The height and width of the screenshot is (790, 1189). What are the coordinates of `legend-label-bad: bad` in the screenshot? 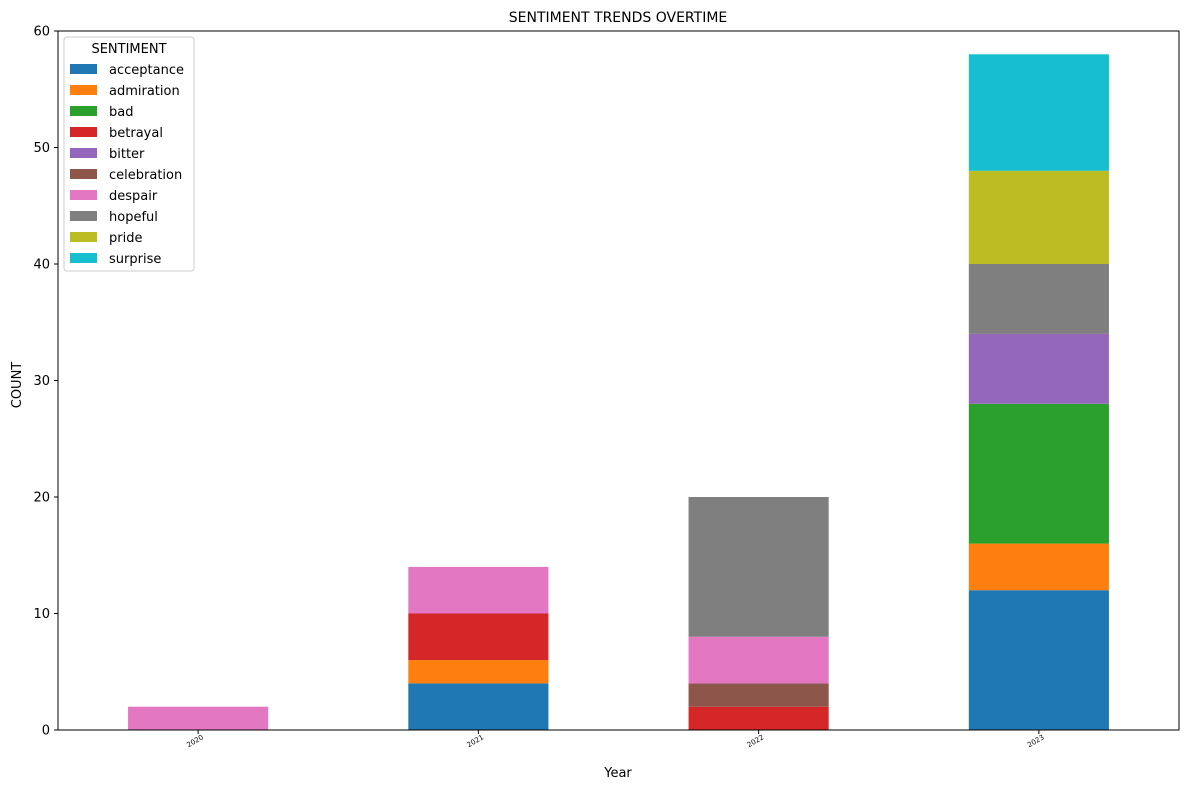 It's located at (121, 112).